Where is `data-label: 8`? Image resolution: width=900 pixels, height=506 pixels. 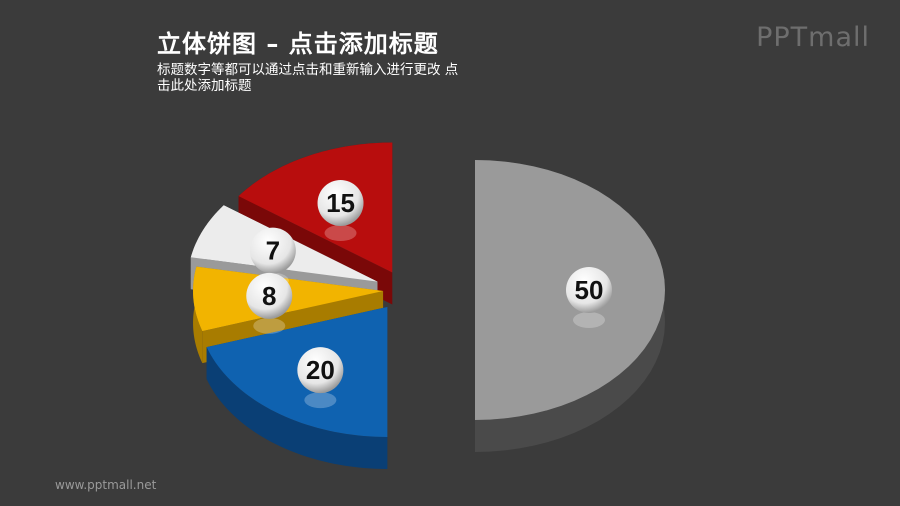 data-label: 8 is located at coordinates (269, 296).